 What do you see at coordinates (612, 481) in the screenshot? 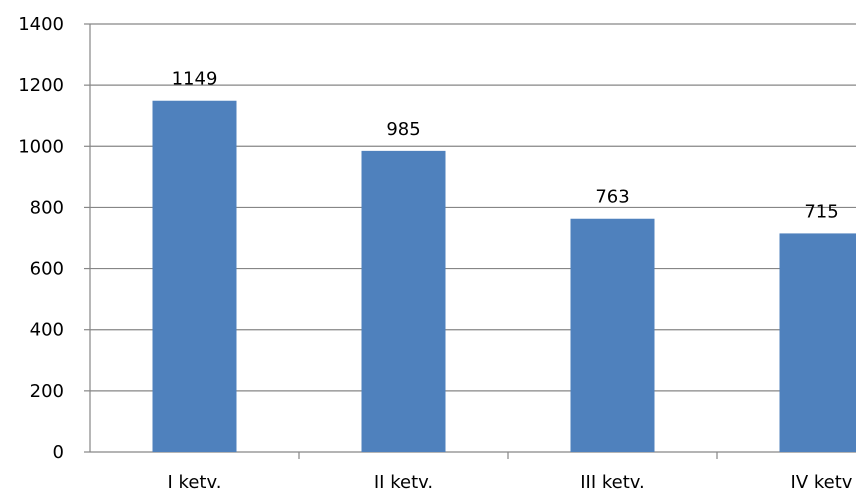
I see `x-category-label: III ketv.` at bounding box center [612, 481].